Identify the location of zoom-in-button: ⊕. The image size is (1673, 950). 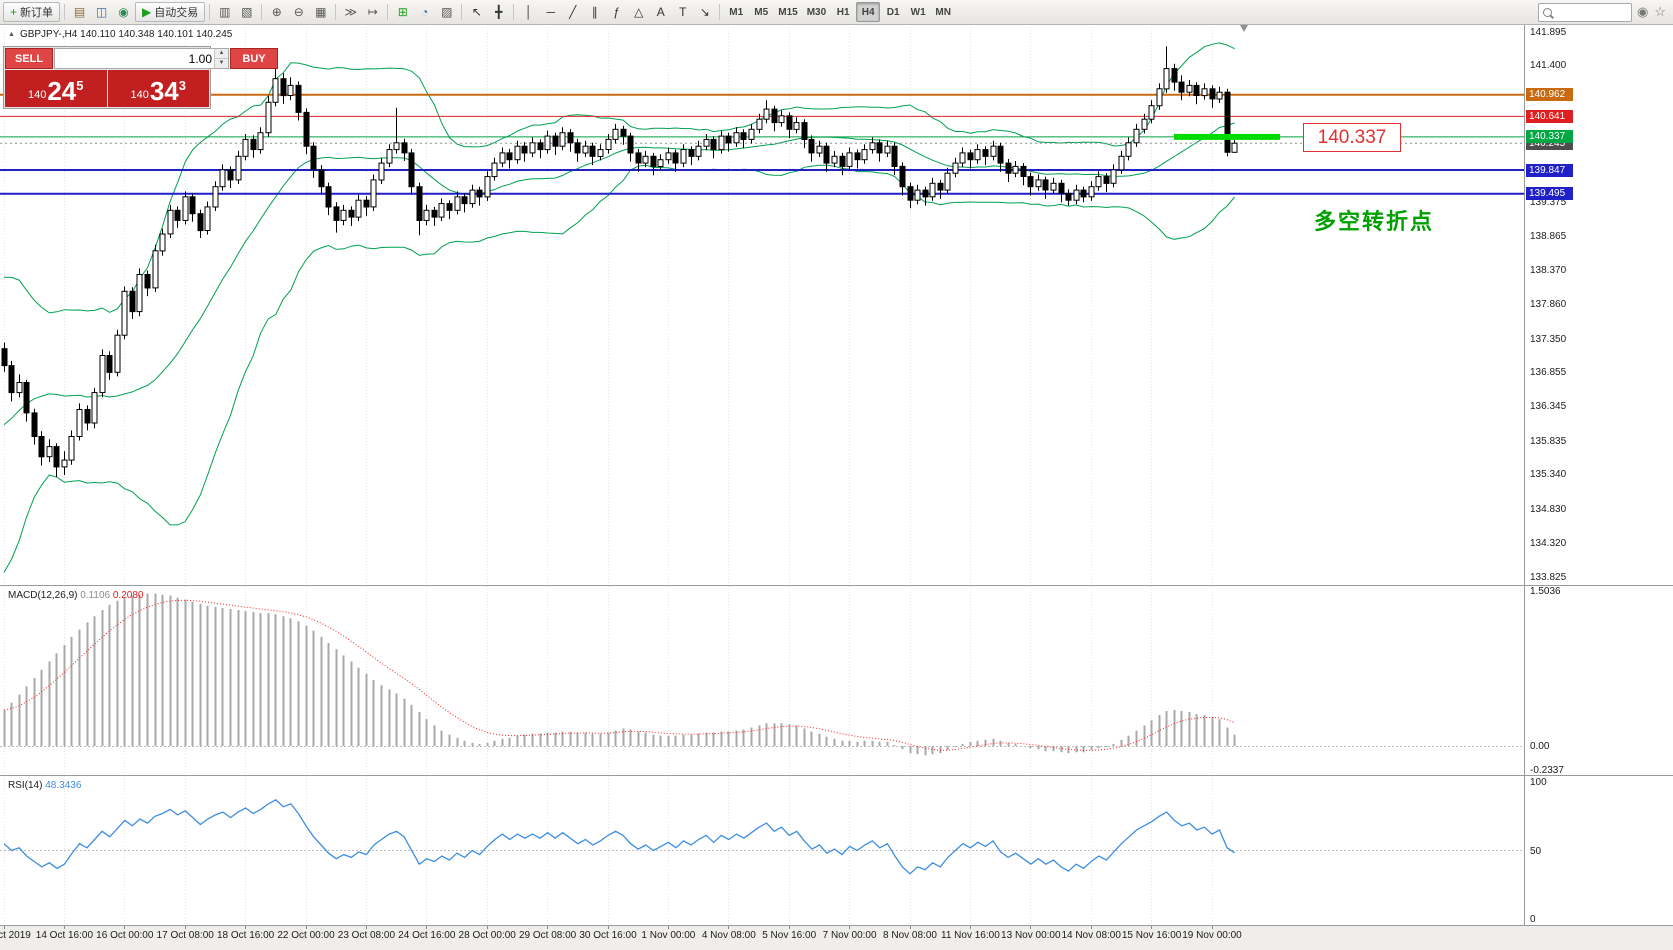
(276, 12).